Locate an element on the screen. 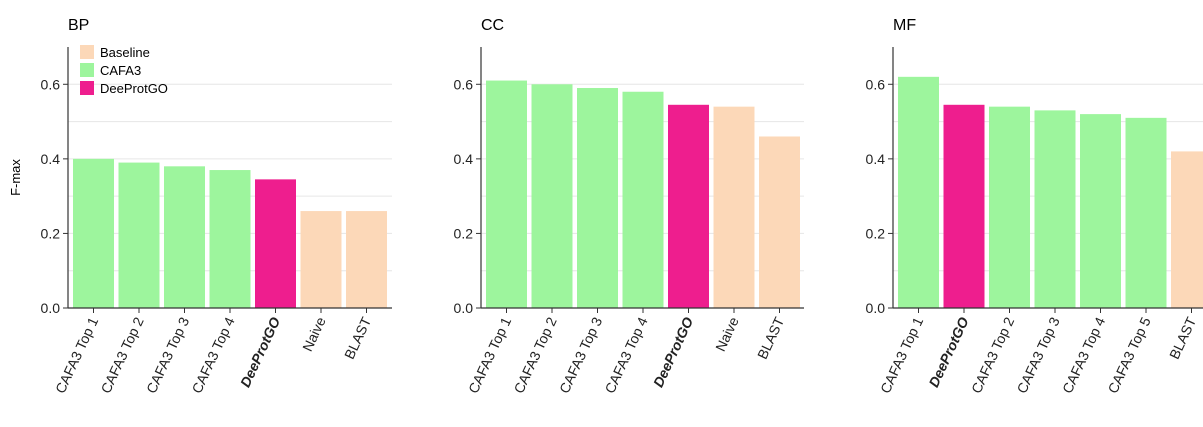 This screenshot has height=427, width=1203. legend-label: Baseline is located at coordinates (125, 52).